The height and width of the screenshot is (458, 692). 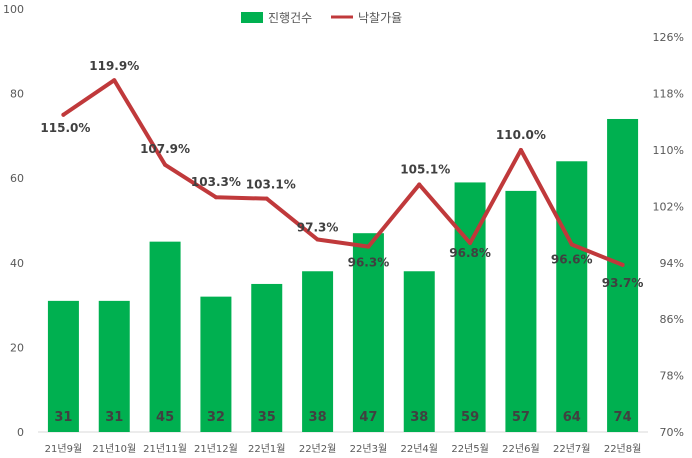 I want to click on line-value-label: 119.9%, so click(x=114, y=66).